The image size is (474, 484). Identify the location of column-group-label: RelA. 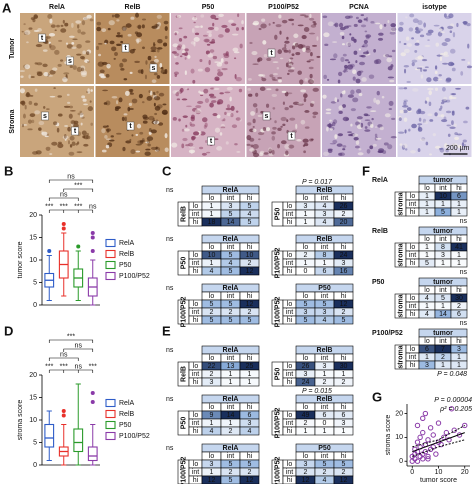
(231, 448).